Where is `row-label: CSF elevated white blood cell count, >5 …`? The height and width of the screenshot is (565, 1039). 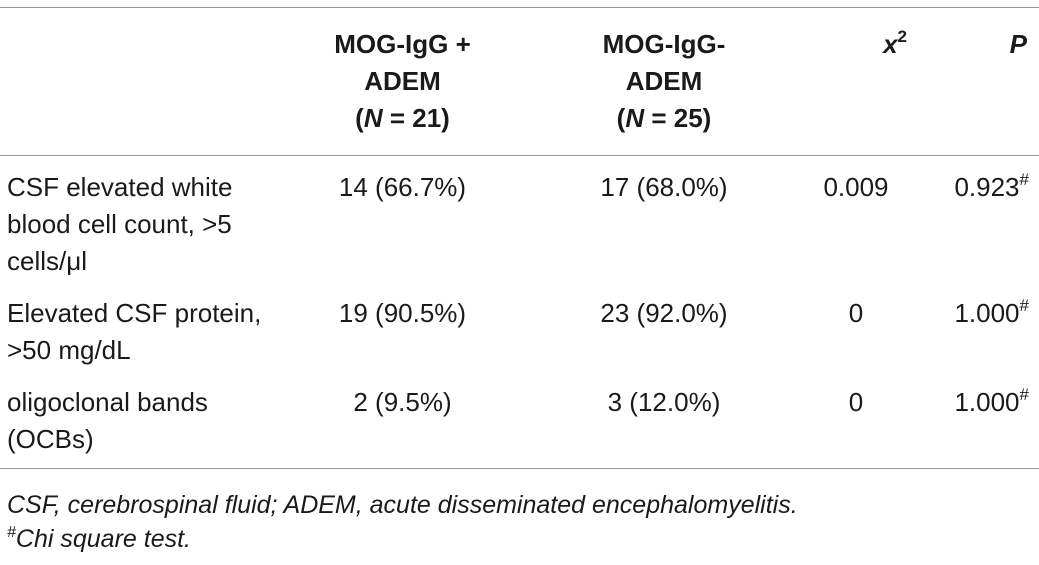
row-label: CSF elevated white blood cell count, >5 … is located at coordinates (120, 224).